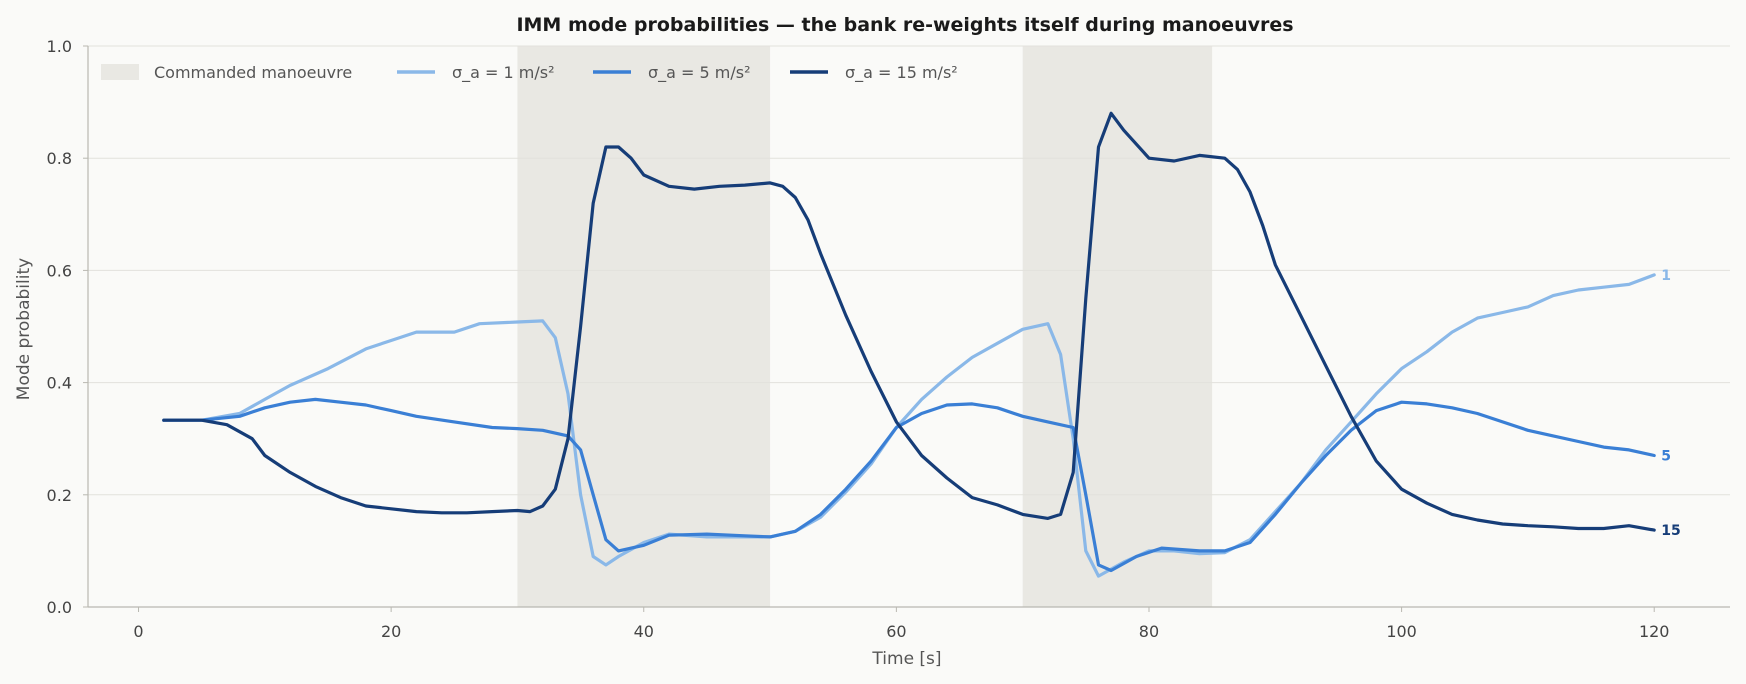 Image resolution: width=1746 pixels, height=684 pixels. I want to click on x-axis-label: Time [s], so click(906, 659).